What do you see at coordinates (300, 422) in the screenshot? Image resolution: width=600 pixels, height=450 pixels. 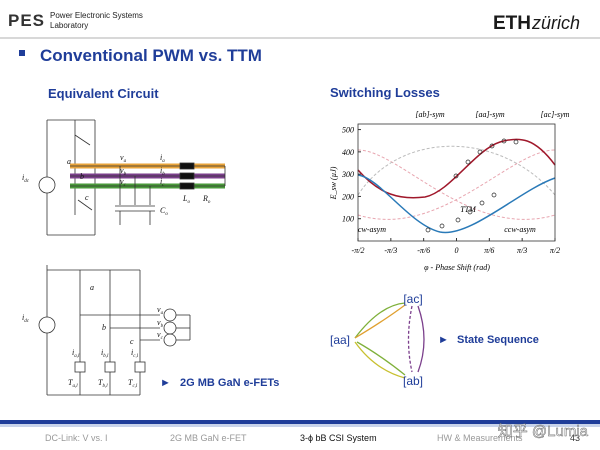 I see `footer-bar` at bounding box center [300, 422].